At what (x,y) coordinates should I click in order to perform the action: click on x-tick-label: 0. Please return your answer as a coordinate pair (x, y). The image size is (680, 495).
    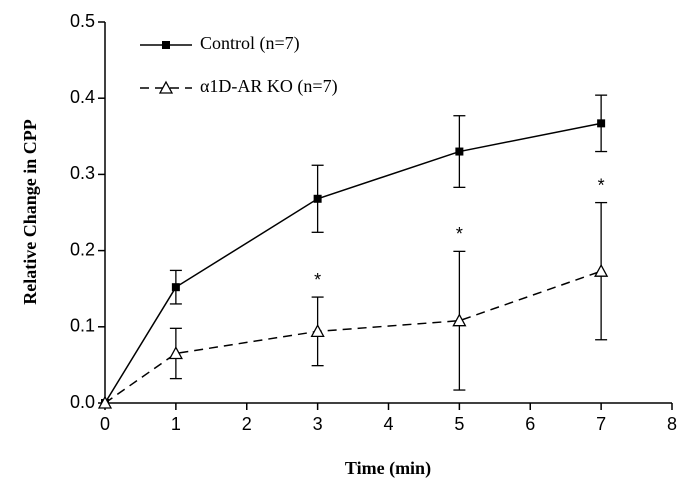
    Looking at the image, I should click on (105, 424).